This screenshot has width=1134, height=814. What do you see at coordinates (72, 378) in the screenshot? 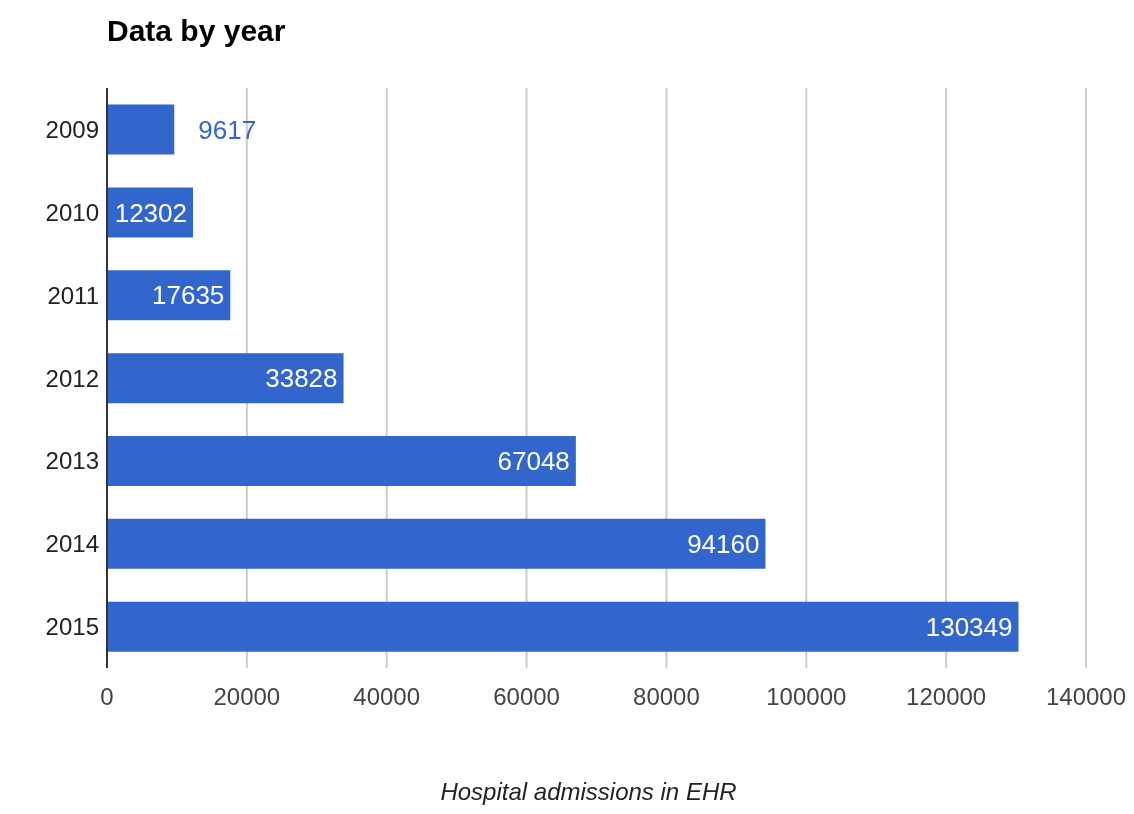
I see `y-tick-label: 2012` at bounding box center [72, 378].